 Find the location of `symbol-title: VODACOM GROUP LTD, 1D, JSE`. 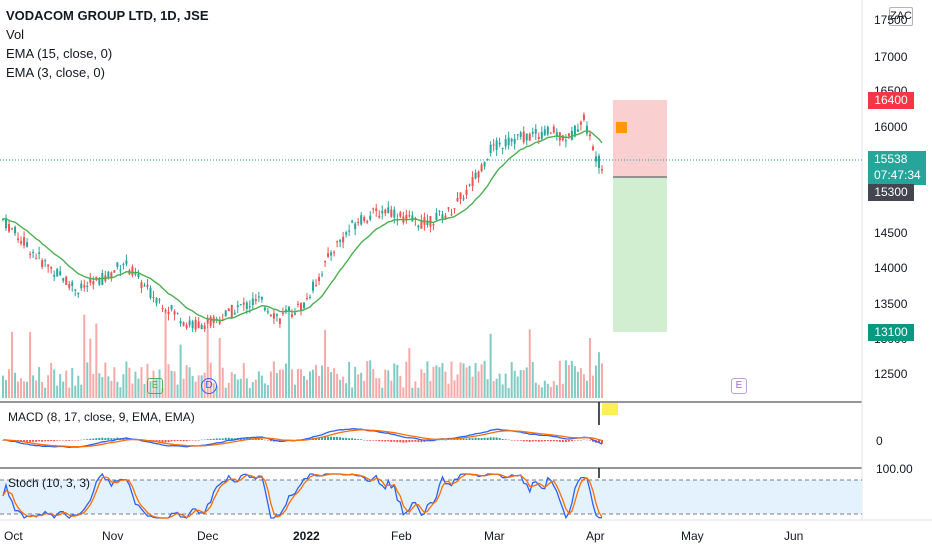

symbol-title: VODACOM GROUP LTD, 1D, JSE is located at coordinates (107, 15).